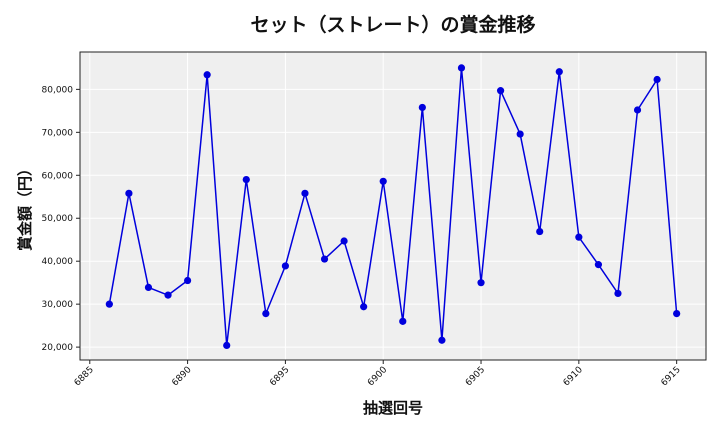 This screenshot has height=432, width=720. I want to click on y-tick-label: 80,000, so click(58, 90).